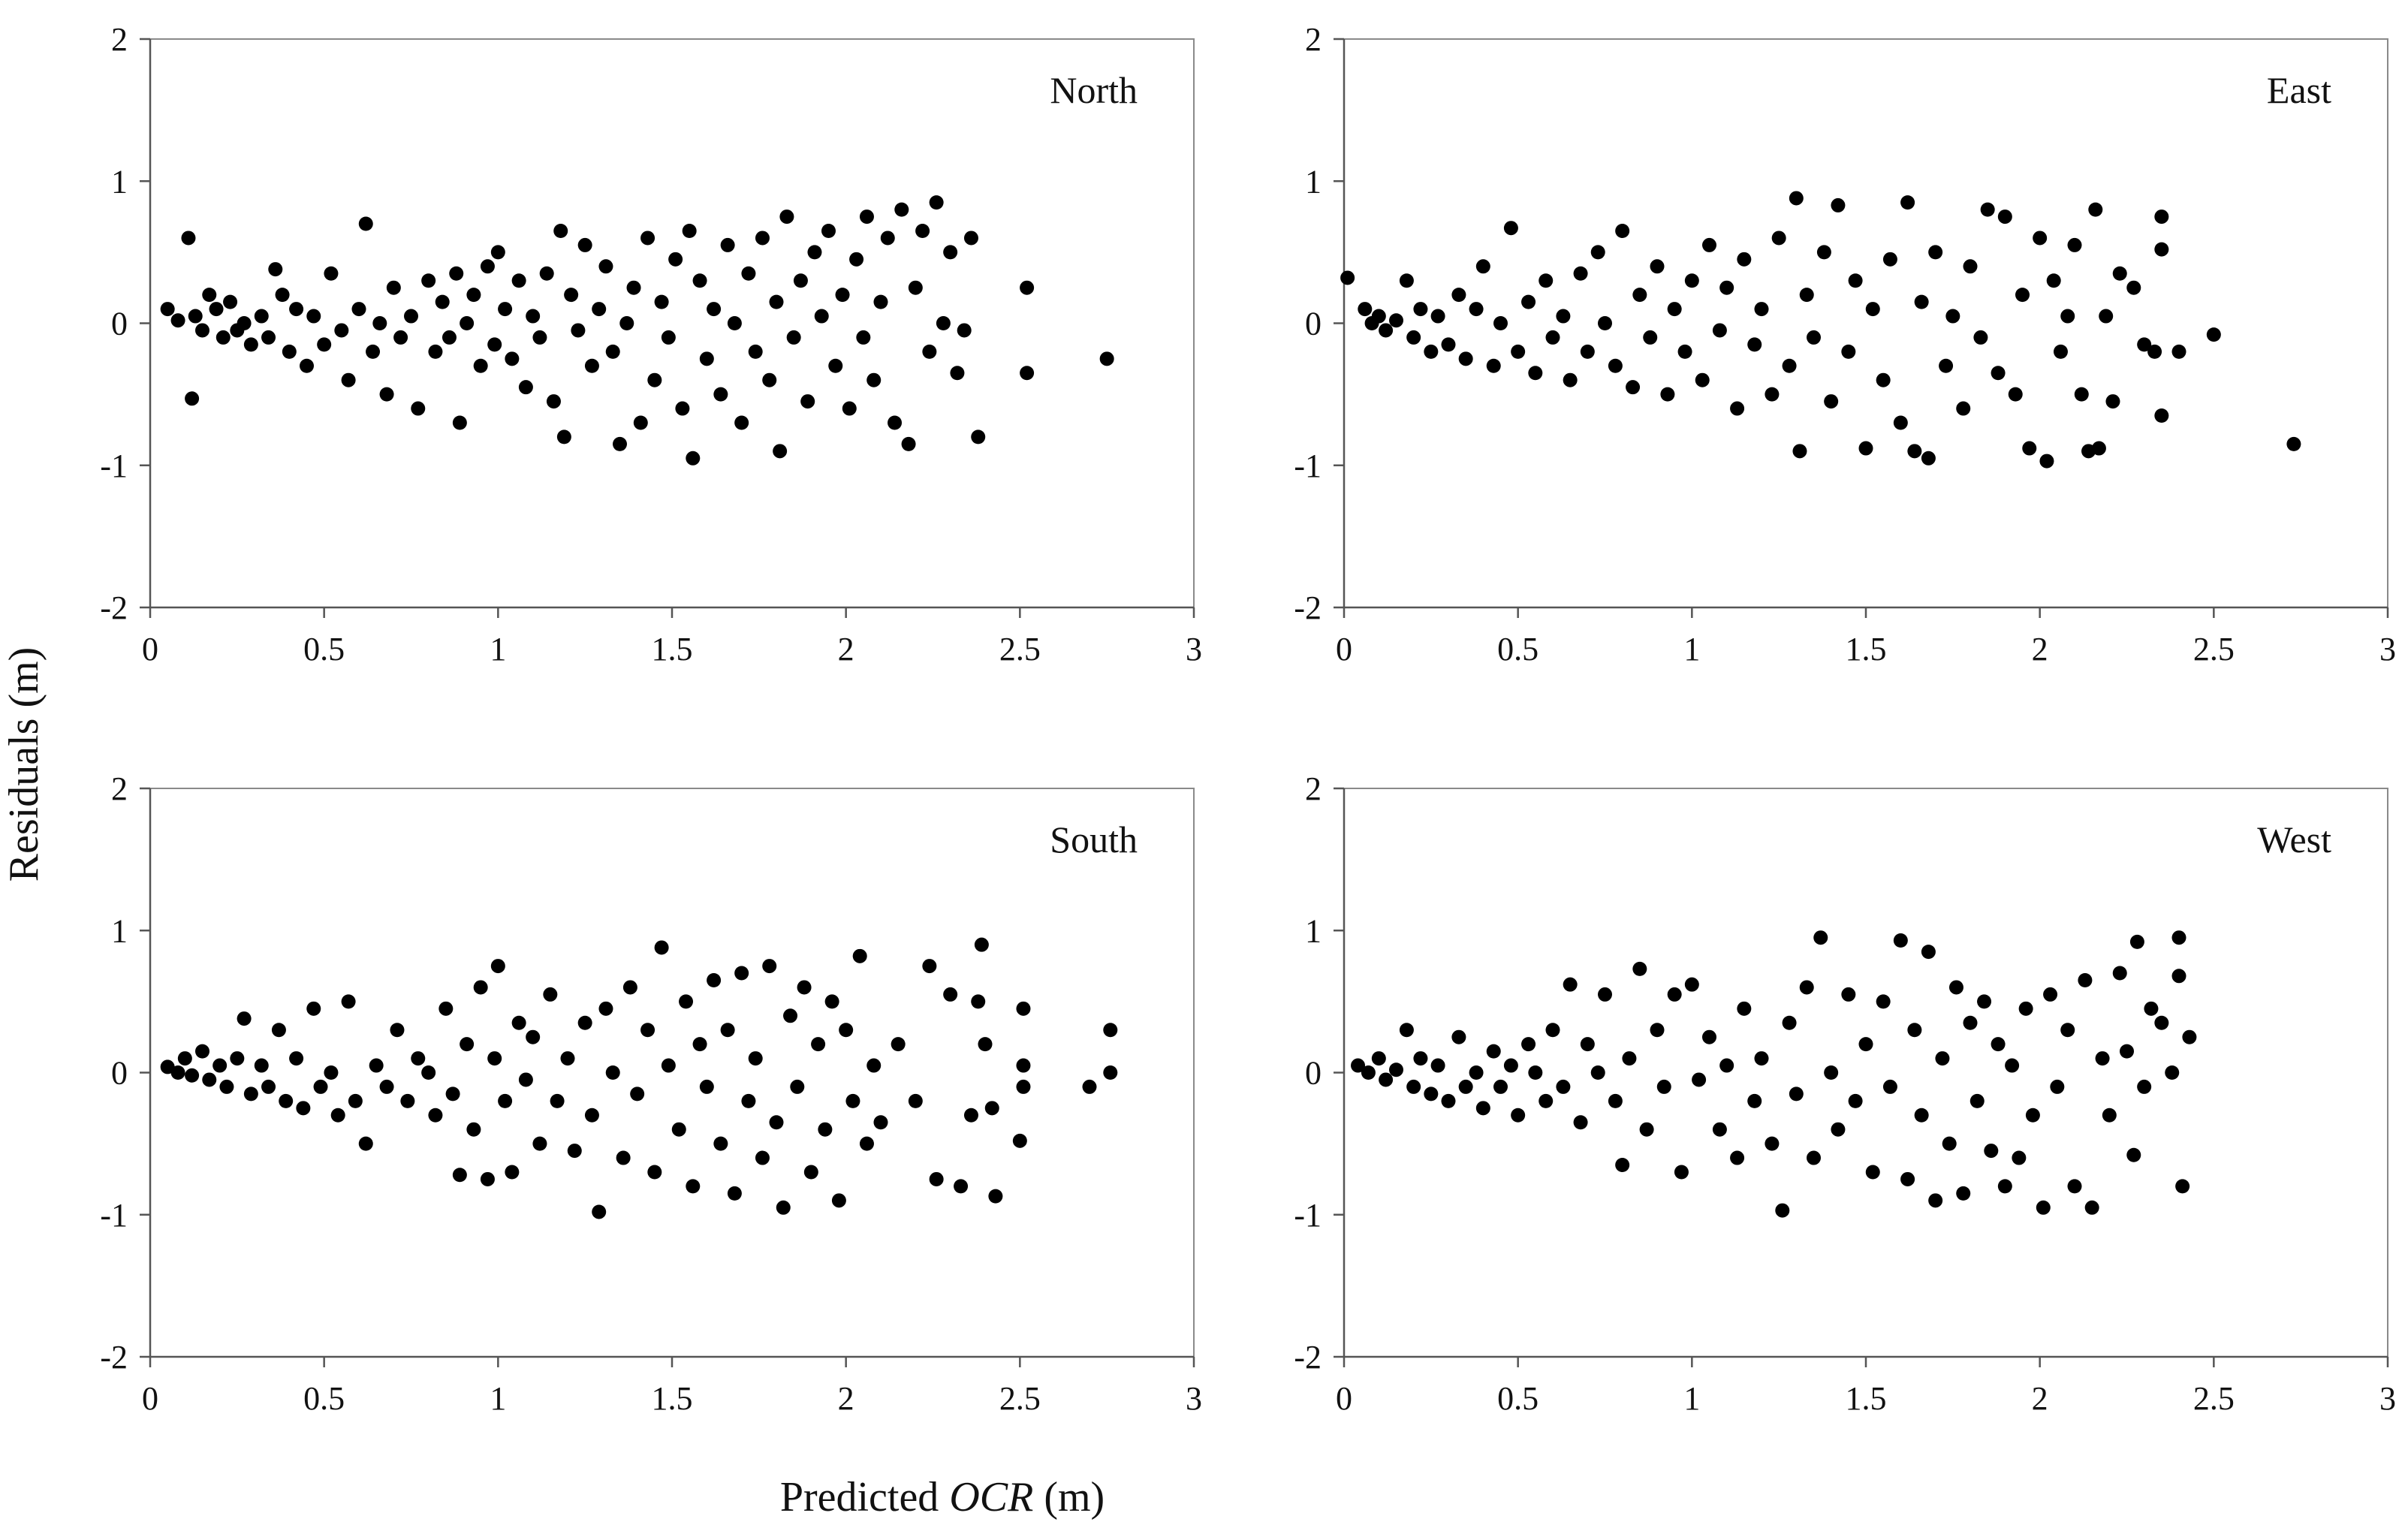 This screenshot has height=1528, width=2408. I want to click on y-tick-label-north: 0, so click(120, 324).